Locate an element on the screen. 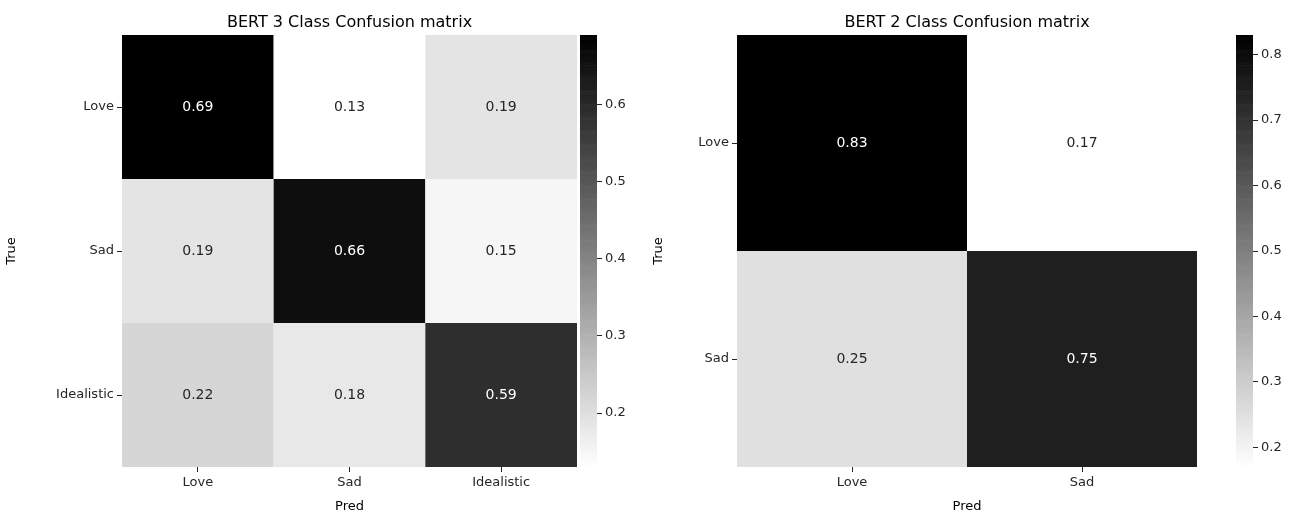 The image size is (1291, 514). data-label: 0.13 is located at coordinates (349, 105).